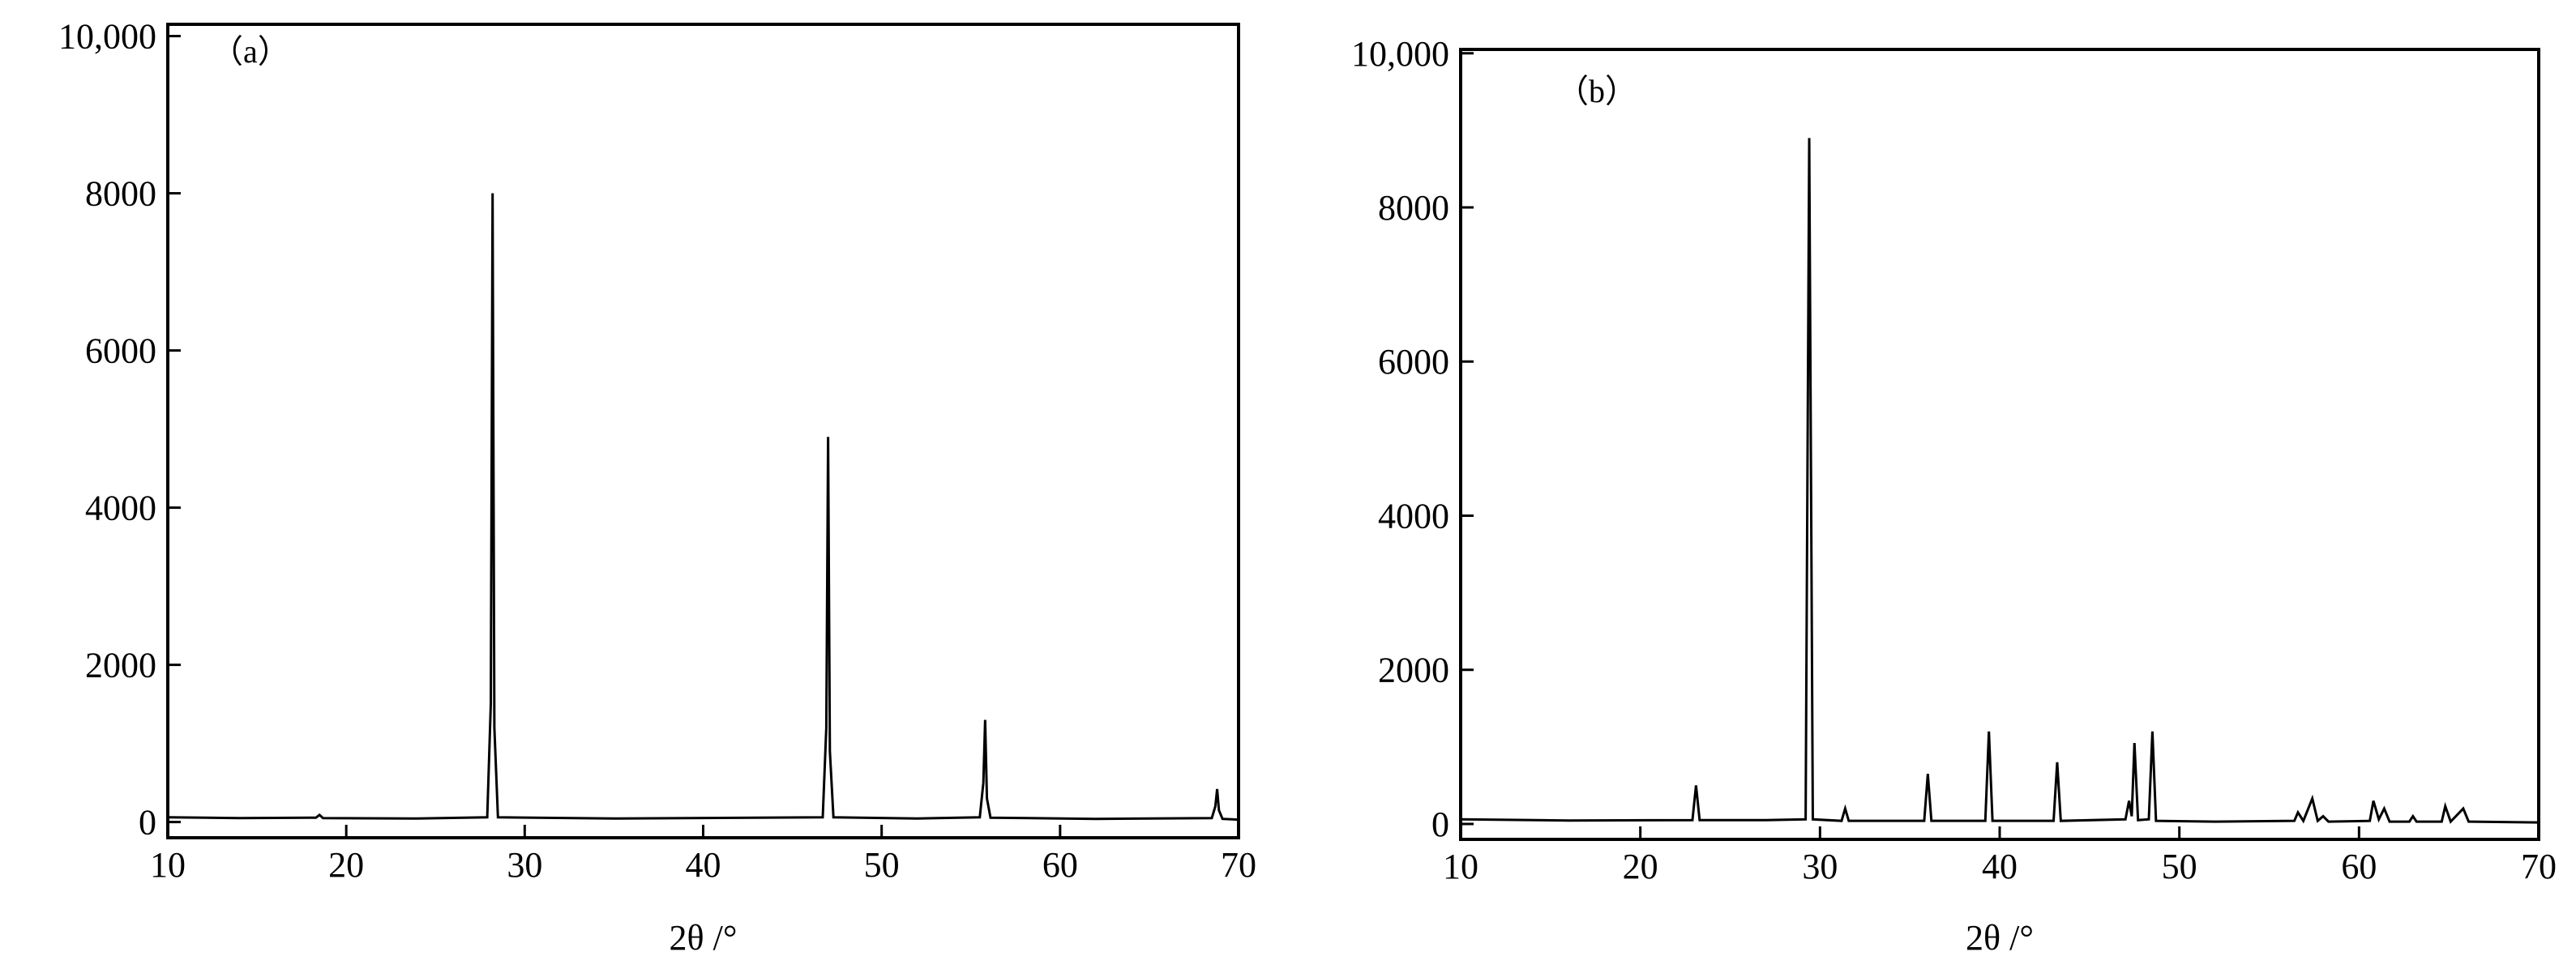  What do you see at coordinates (251, 51) in the screenshot?
I see `panel-label: （a）` at bounding box center [251, 51].